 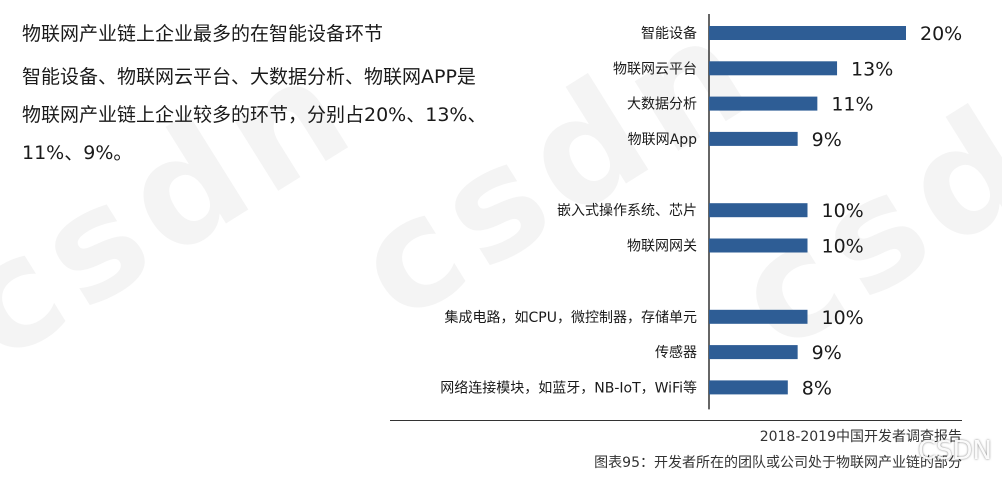 What do you see at coordinates (662, 140) in the screenshot?
I see `category-label: 物联网App` at bounding box center [662, 140].